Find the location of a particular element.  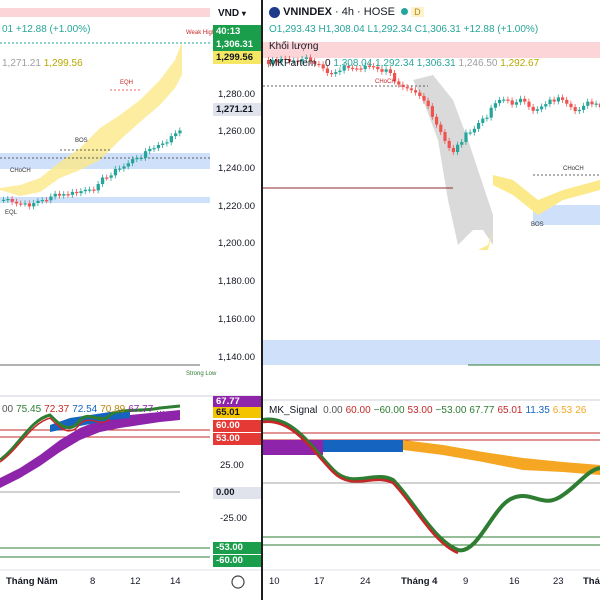

volume-label: Khối lượng is located at coordinates (294, 46).